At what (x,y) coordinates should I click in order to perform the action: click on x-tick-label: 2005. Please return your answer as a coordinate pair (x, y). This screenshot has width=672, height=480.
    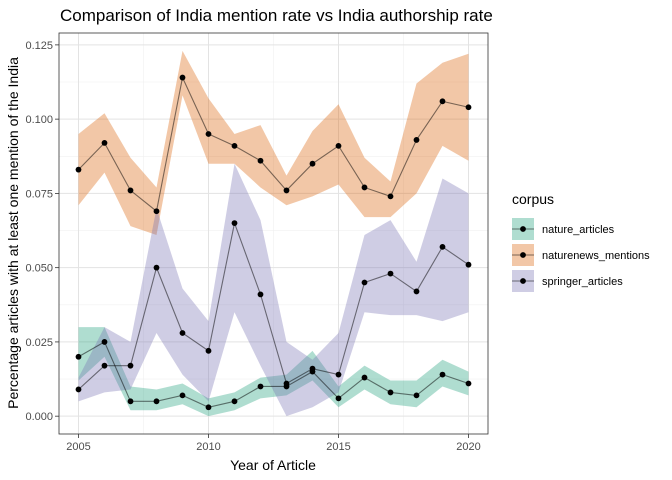
    Looking at the image, I should click on (78, 447).